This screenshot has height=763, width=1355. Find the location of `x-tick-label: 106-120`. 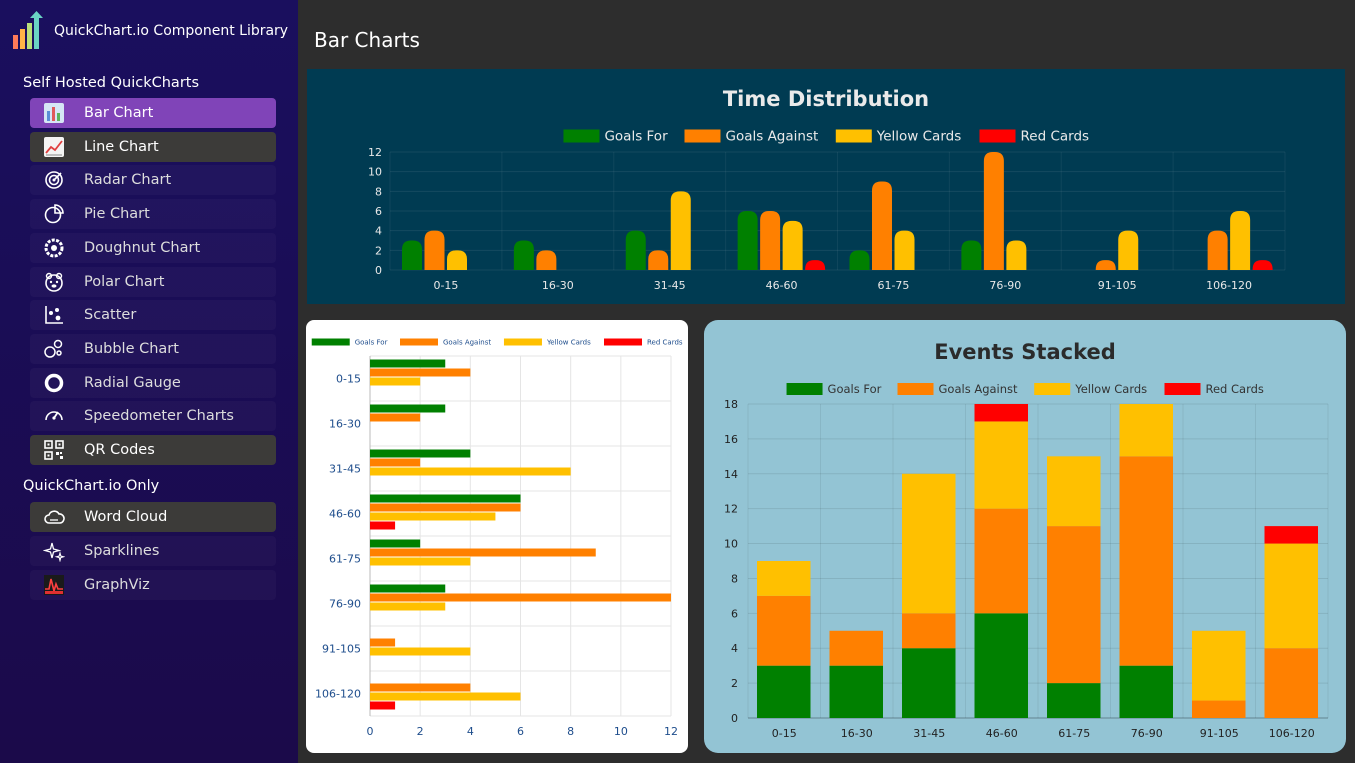

x-tick-label: 106-120 is located at coordinates (1292, 733).